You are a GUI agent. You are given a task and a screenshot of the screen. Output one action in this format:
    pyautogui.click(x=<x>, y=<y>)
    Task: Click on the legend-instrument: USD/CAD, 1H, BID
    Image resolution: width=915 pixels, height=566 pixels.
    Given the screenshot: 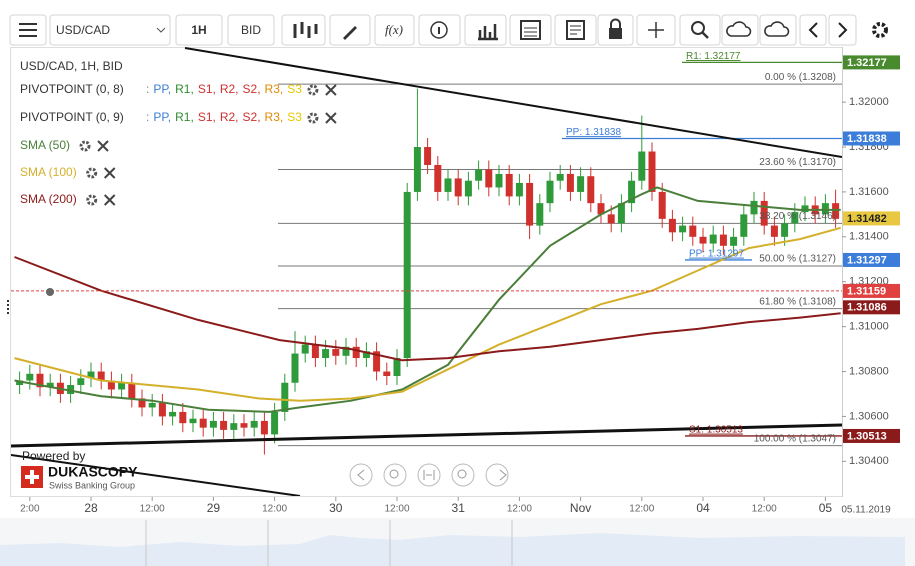 What is the action you would take?
    pyautogui.click(x=71, y=66)
    